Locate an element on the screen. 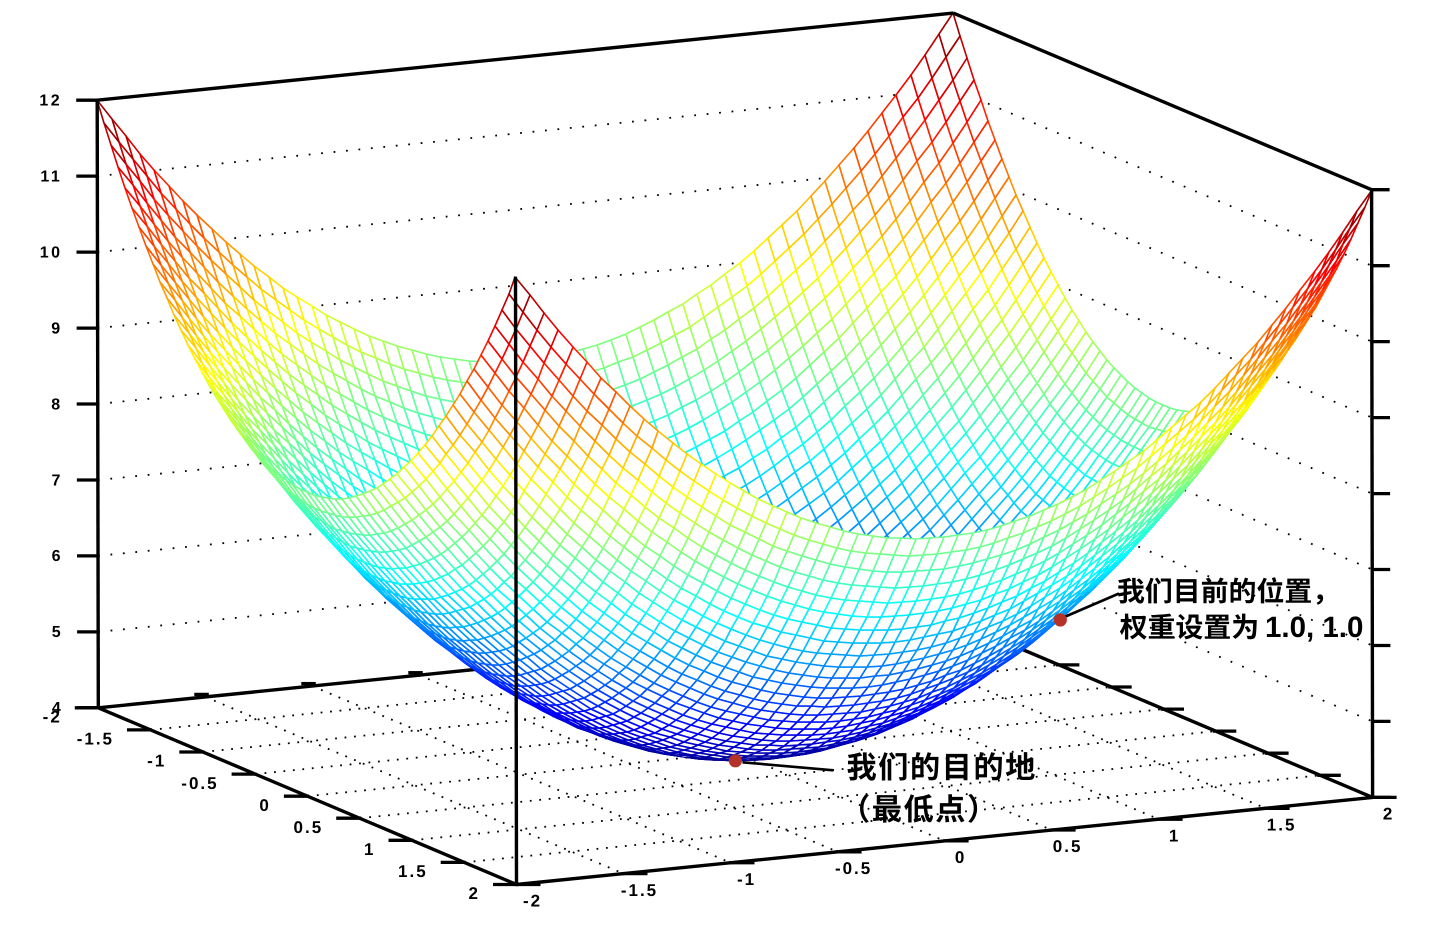  svg-text: 5 is located at coordinates (57, 632).